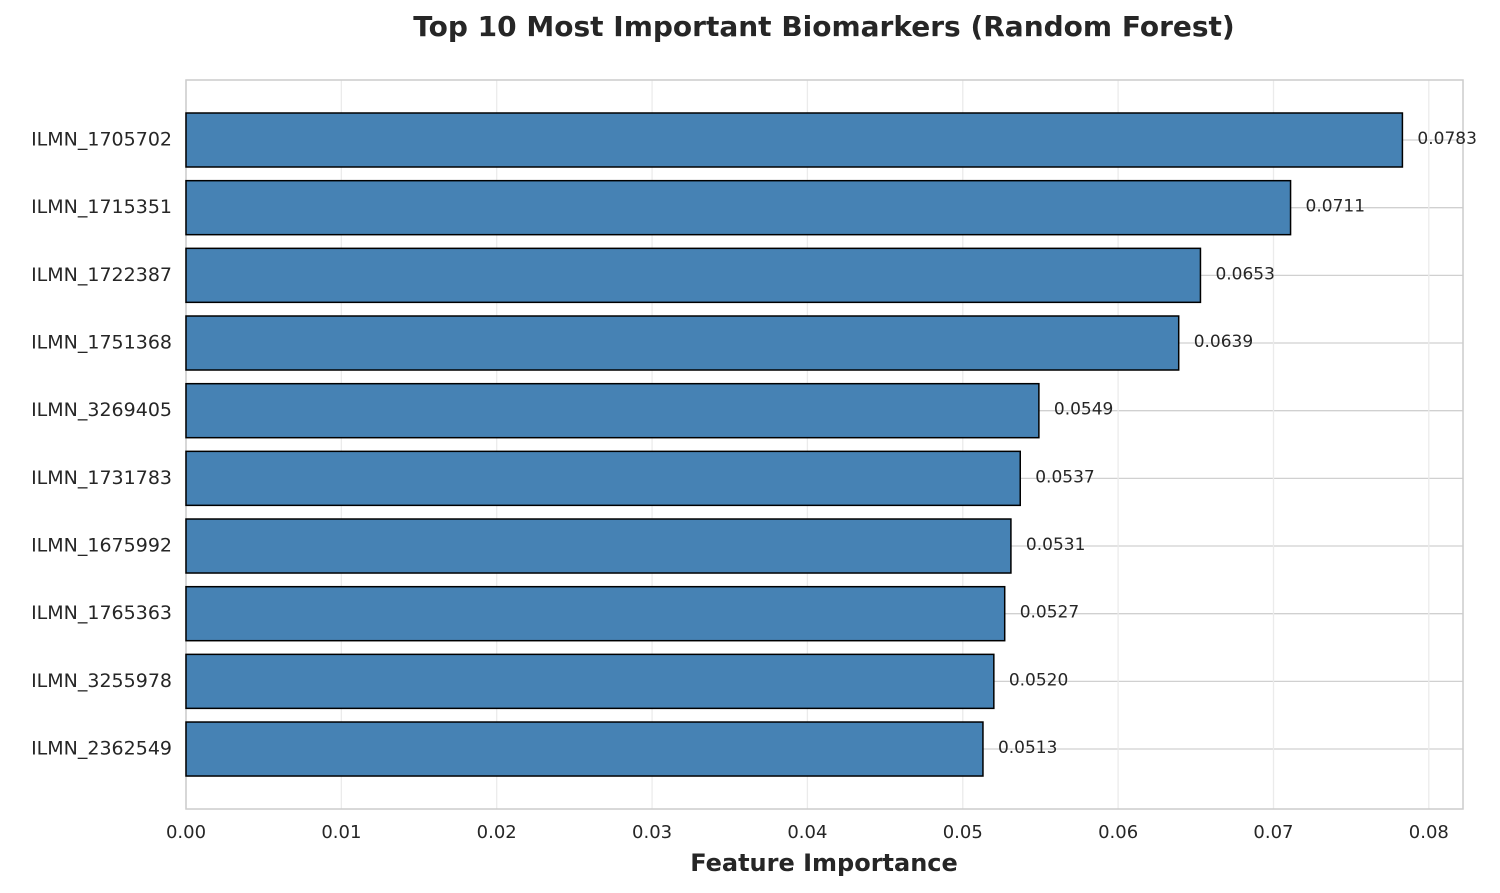 This screenshot has height=893, width=1500. I want to click on x-tick-label: 0.00, so click(186, 832).